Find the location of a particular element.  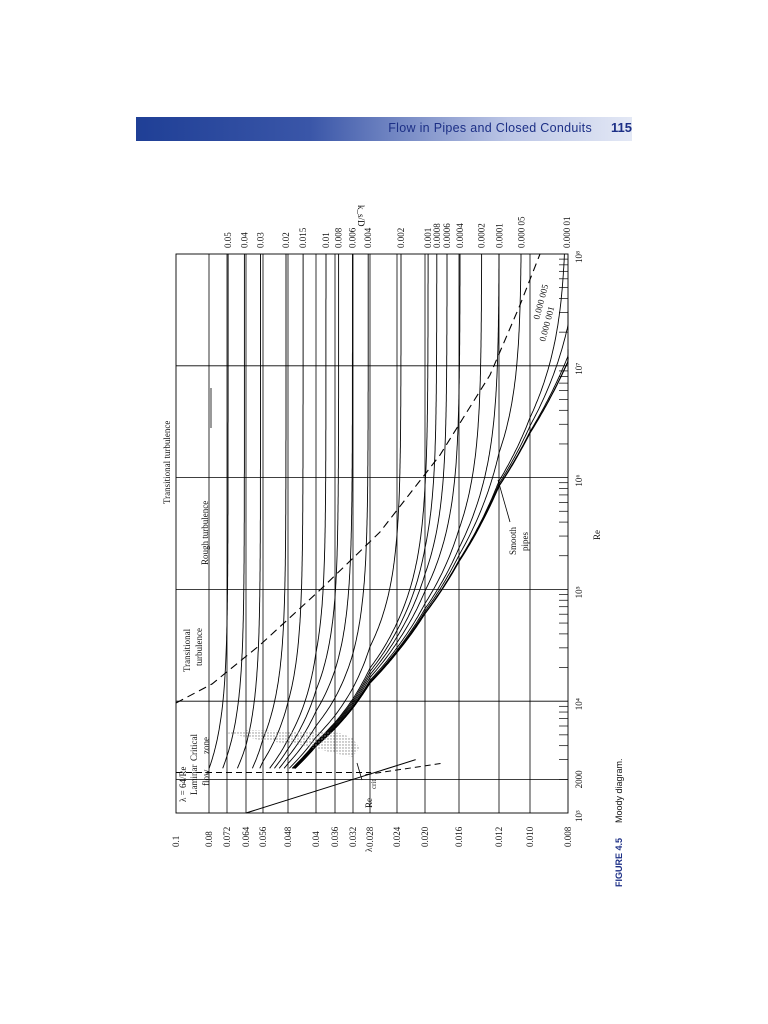

laminar-line is located at coordinates (330, 786).